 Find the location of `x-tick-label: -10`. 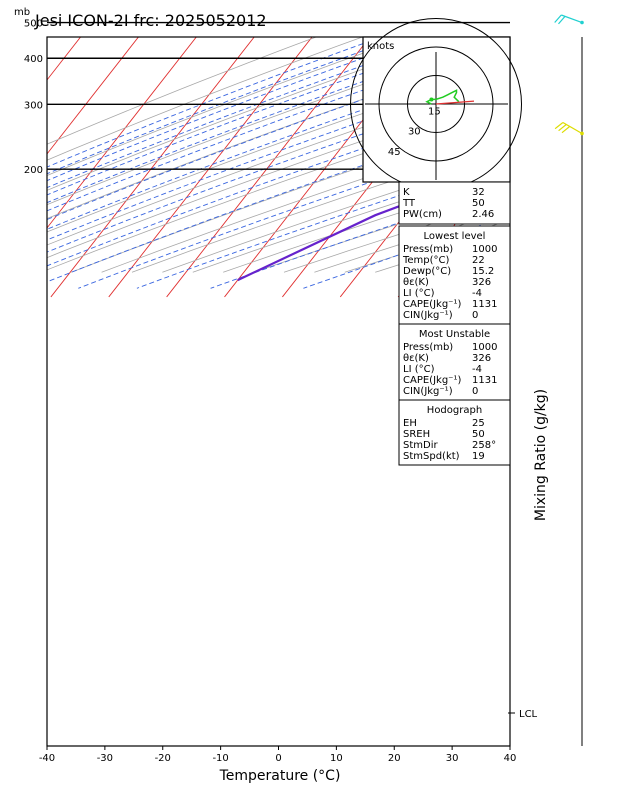

x-tick-label: -10 is located at coordinates (220, 758).